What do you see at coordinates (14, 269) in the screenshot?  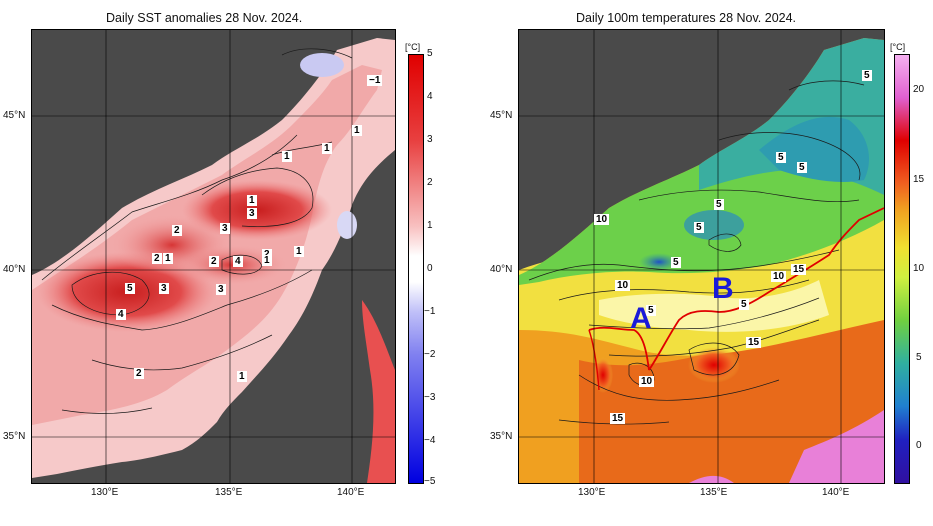 I see `left-lat-label-40: 40°N` at bounding box center [14, 269].